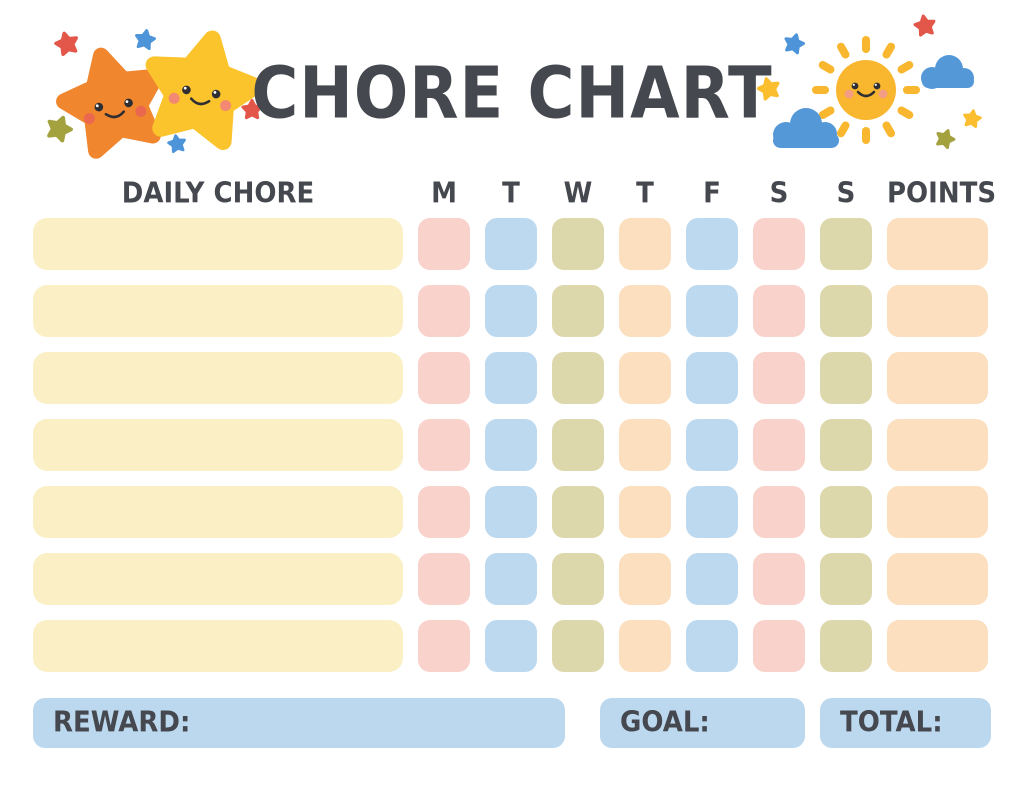 The image size is (1024, 803). Describe the element at coordinates (645, 194) in the screenshot. I see `column-header-day-3: T` at that location.